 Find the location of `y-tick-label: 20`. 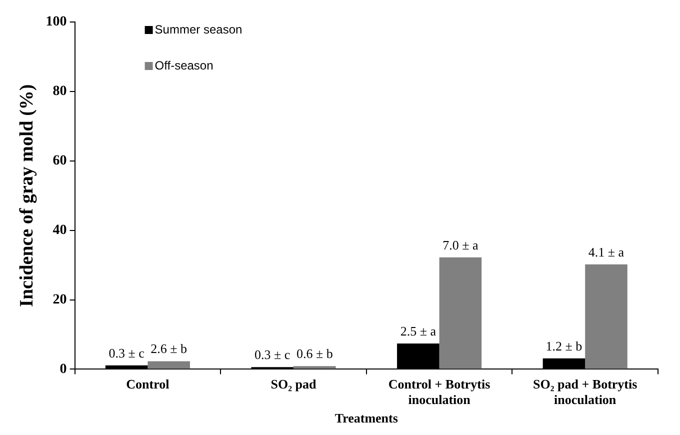

y-tick-label: 20 is located at coordinates (59, 300).